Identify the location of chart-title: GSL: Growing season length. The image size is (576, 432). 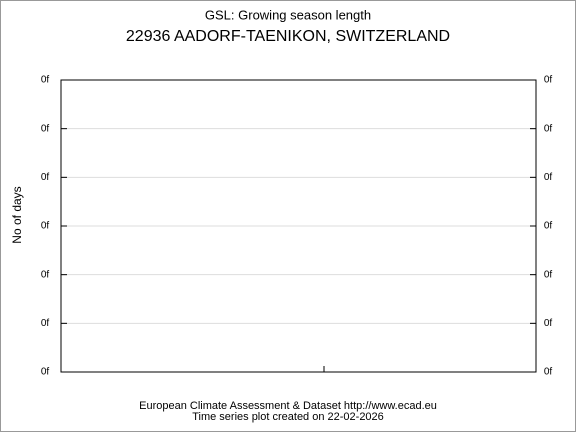
(288, 14).